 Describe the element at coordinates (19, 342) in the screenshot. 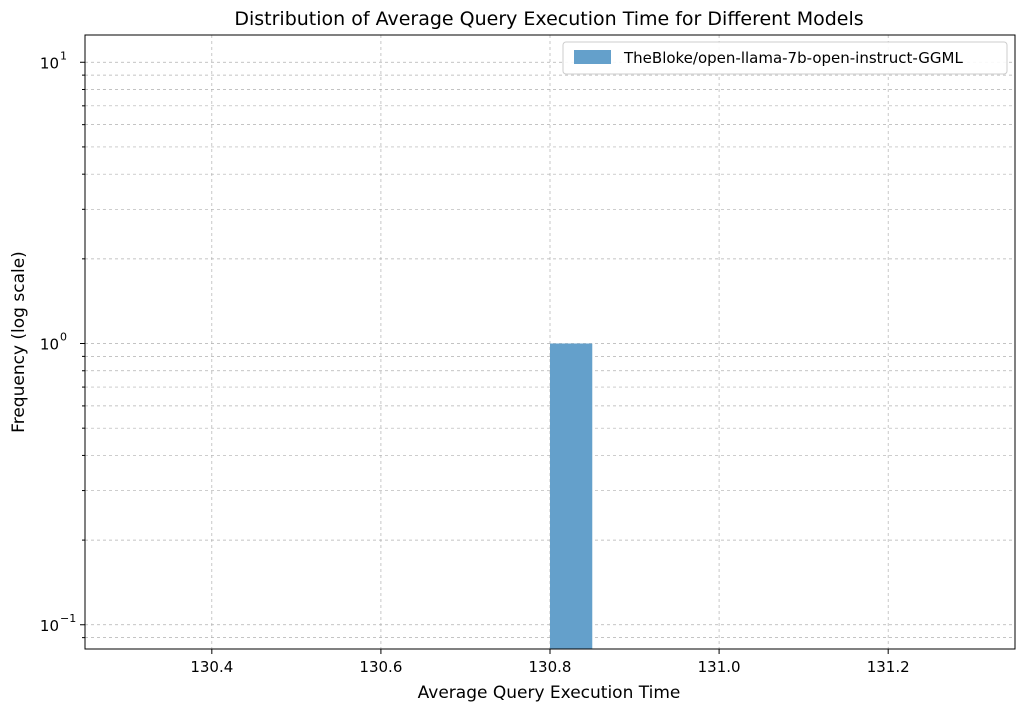

I see `y-axis-label: Frequency (log scale)` at that location.